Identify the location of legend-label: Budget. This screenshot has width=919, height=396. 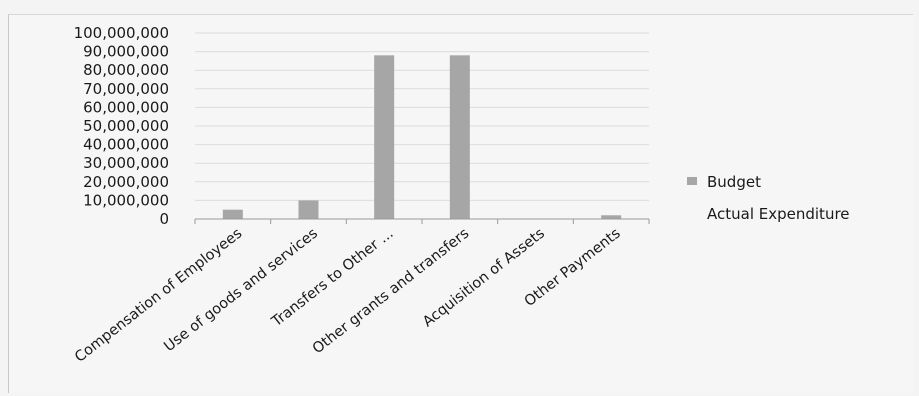
(734, 182).